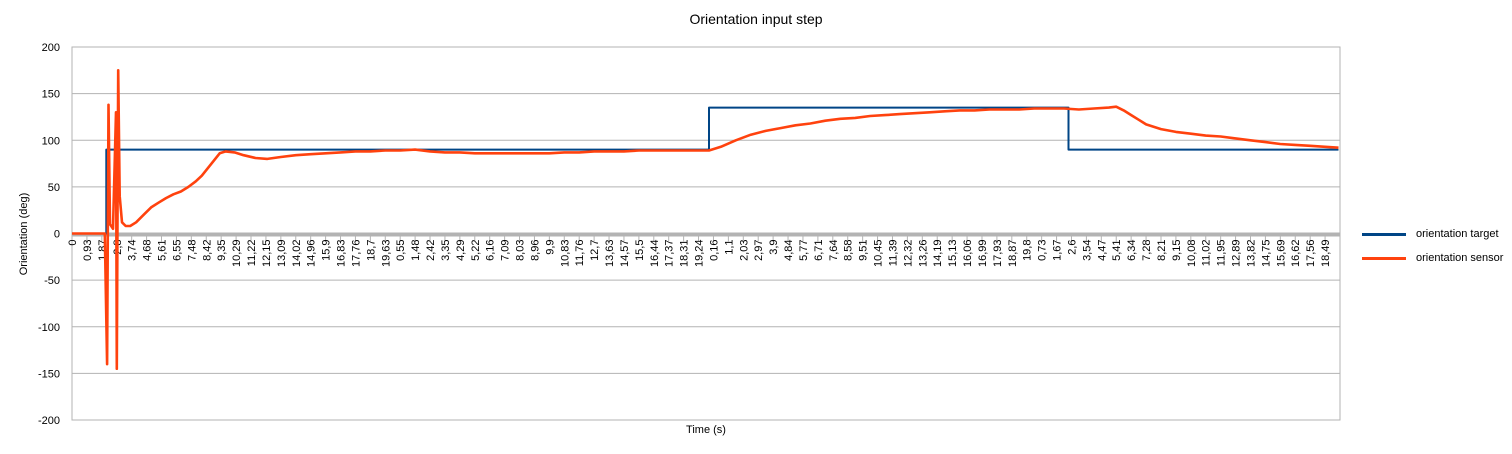  I want to click on x-tick-label: 0,73, so click(1043, 250).